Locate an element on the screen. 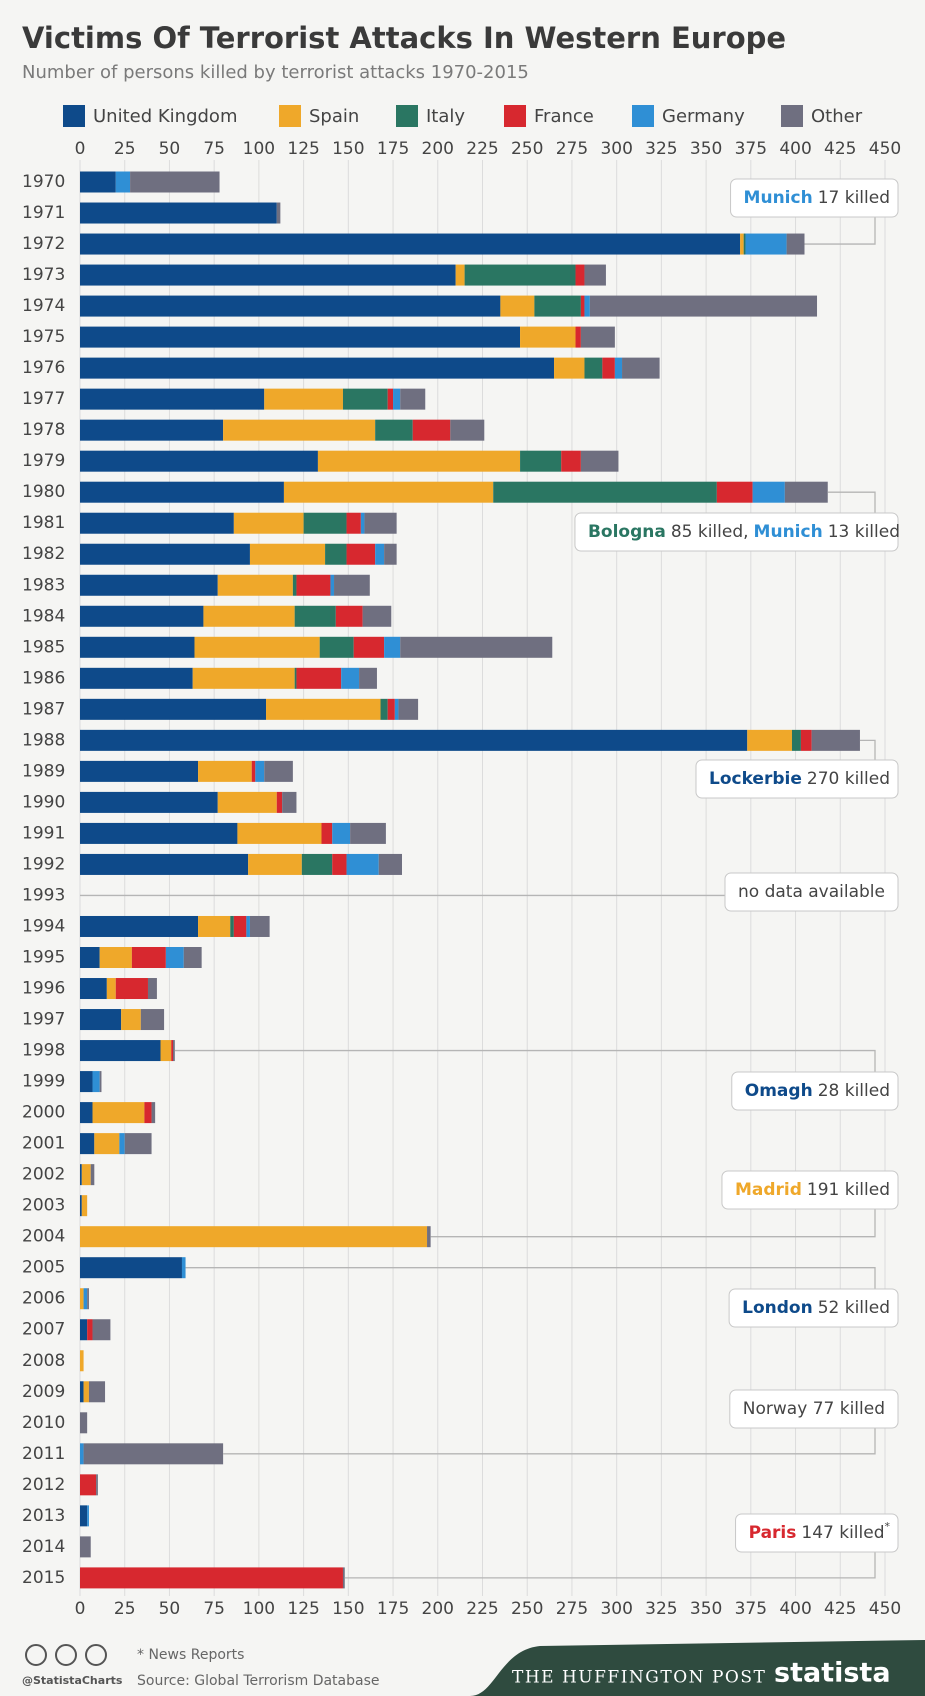 The height and width of the screenshot is (1696, 925). source: Source: Global Terrorism Database is located at coordinates (258, 1681).